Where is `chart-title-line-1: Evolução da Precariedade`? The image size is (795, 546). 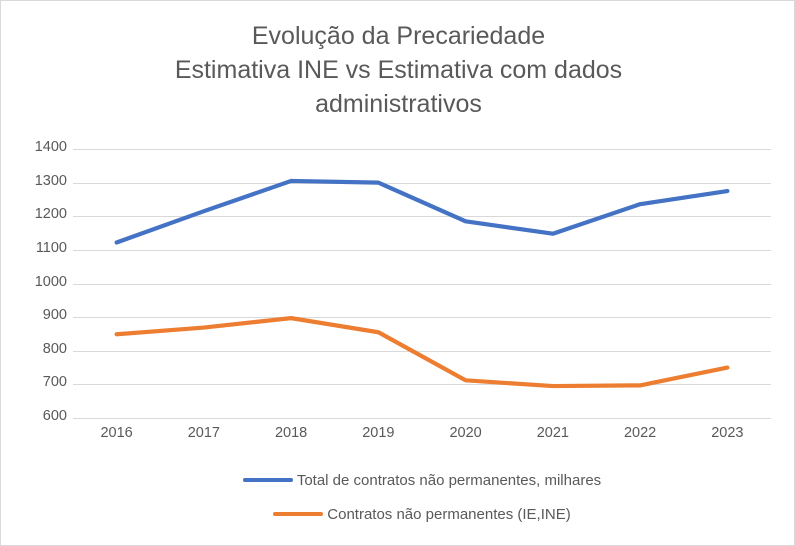 chart-title-line-1: Evolução da Precariedade is located at coordinates (398, 36).